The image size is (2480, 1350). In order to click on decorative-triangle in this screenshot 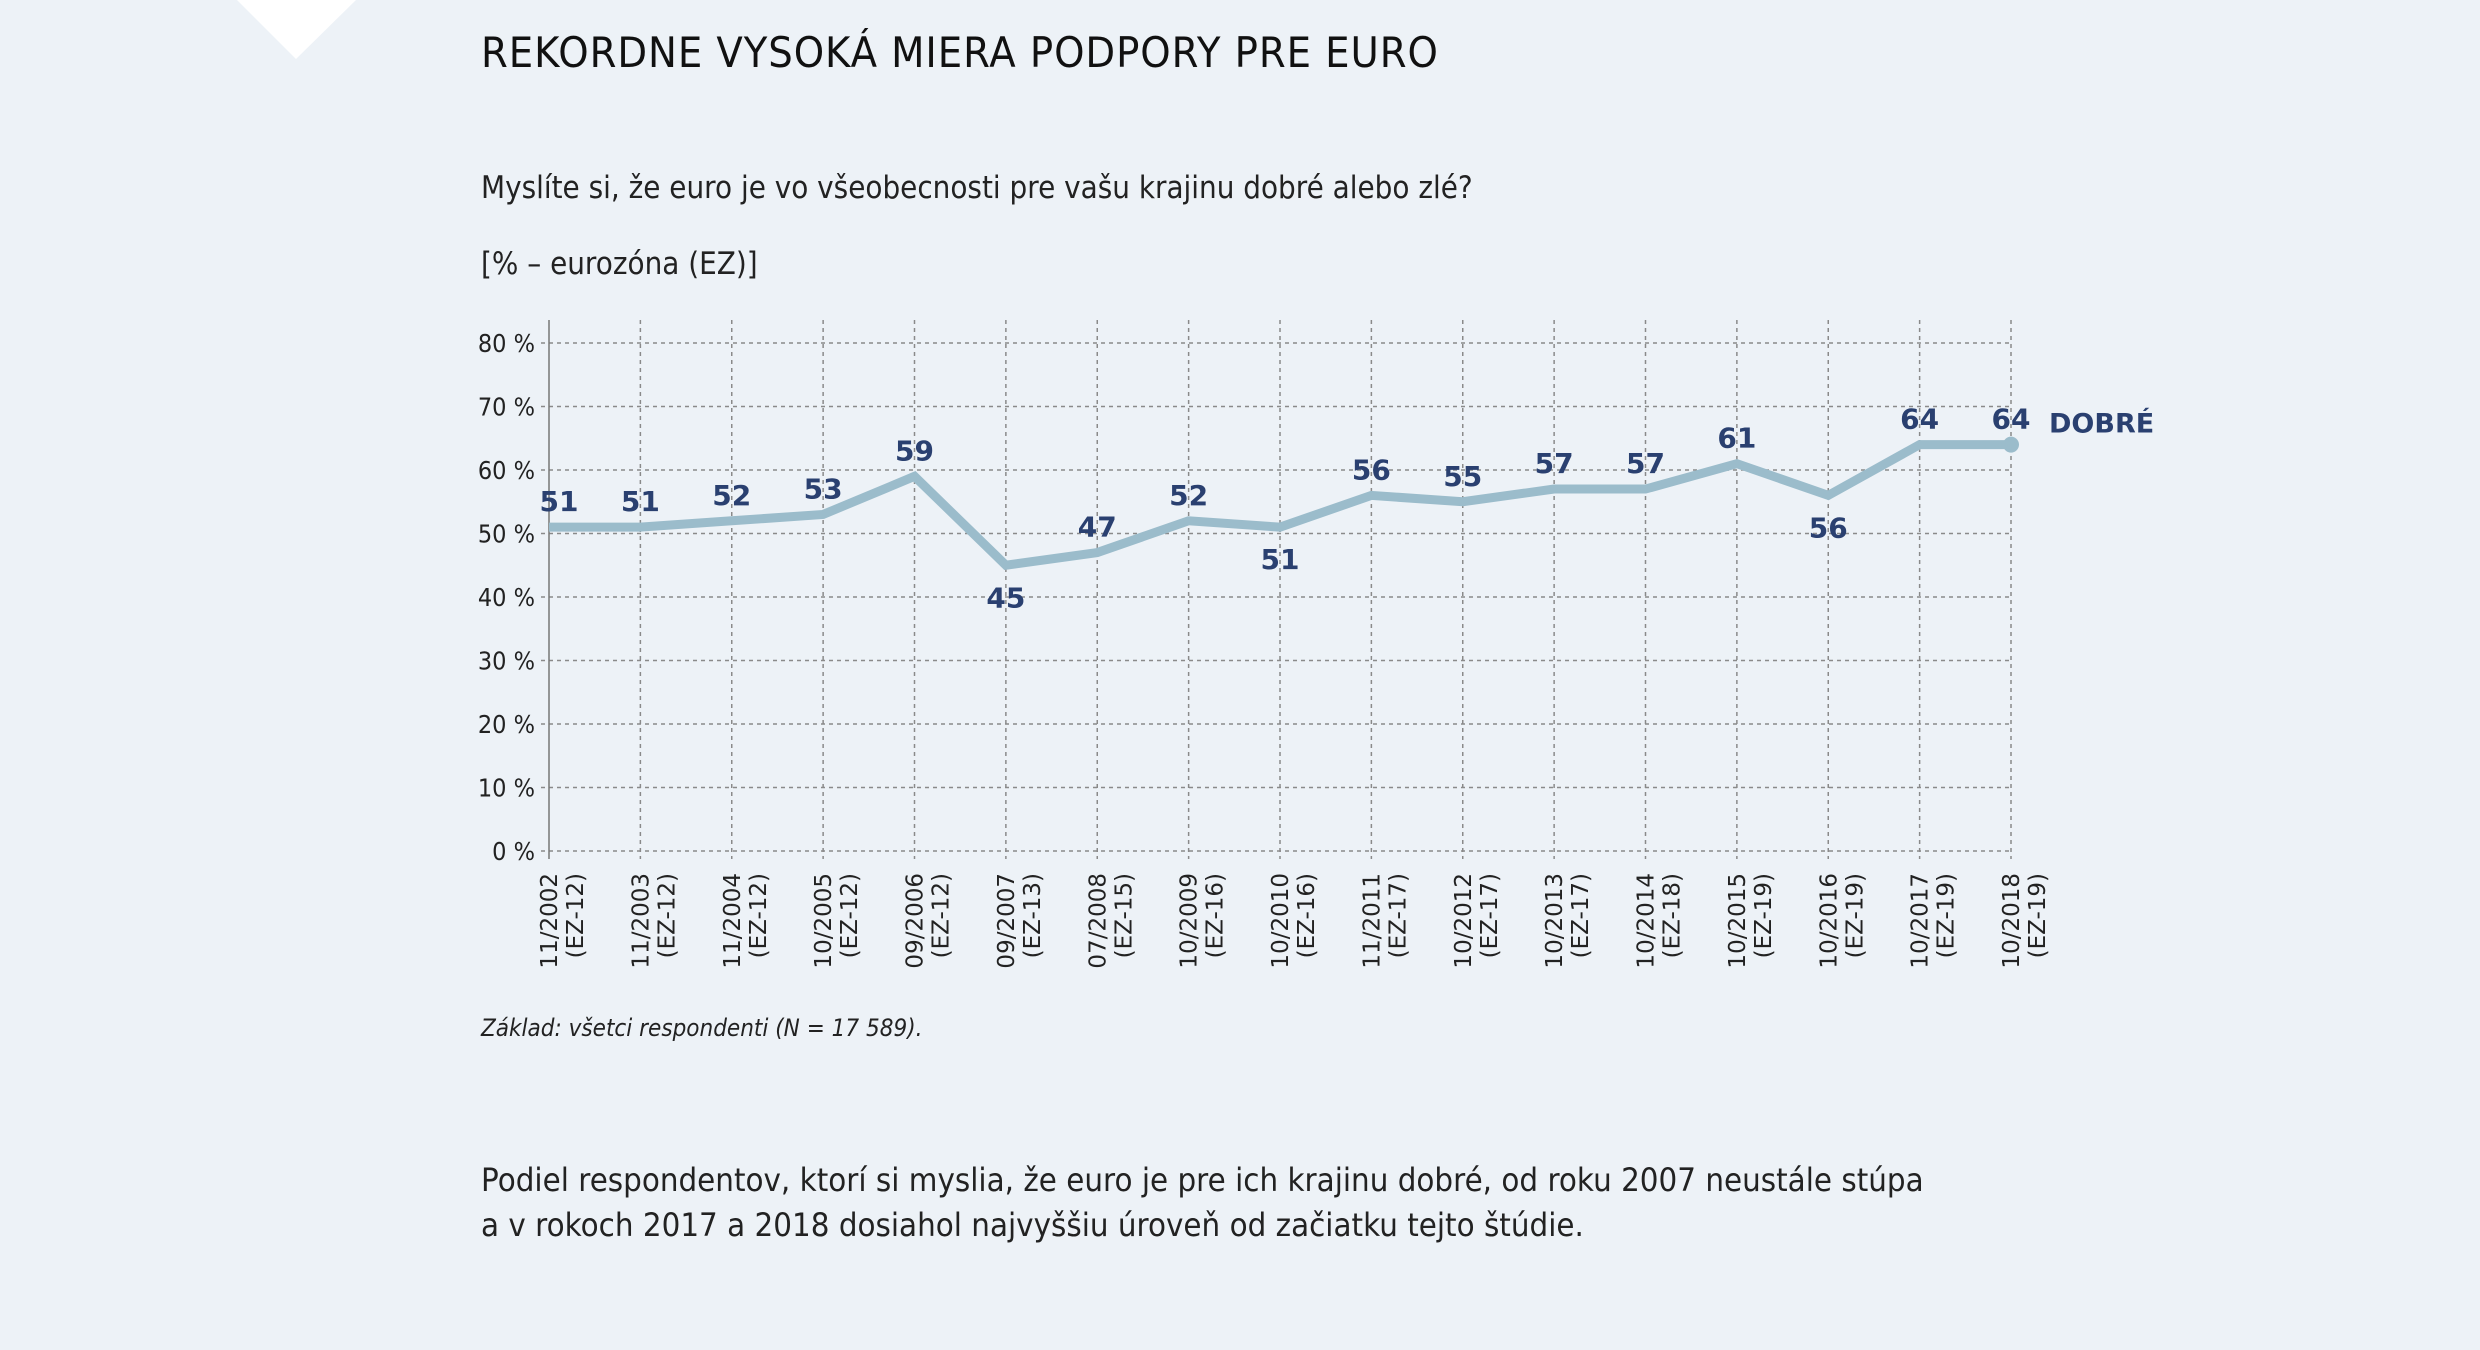, I will do `click(296, 29)`.